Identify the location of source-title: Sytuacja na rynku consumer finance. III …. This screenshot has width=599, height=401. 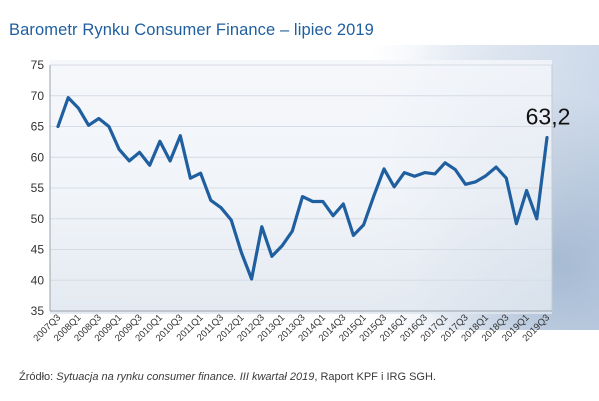
(185, 377).